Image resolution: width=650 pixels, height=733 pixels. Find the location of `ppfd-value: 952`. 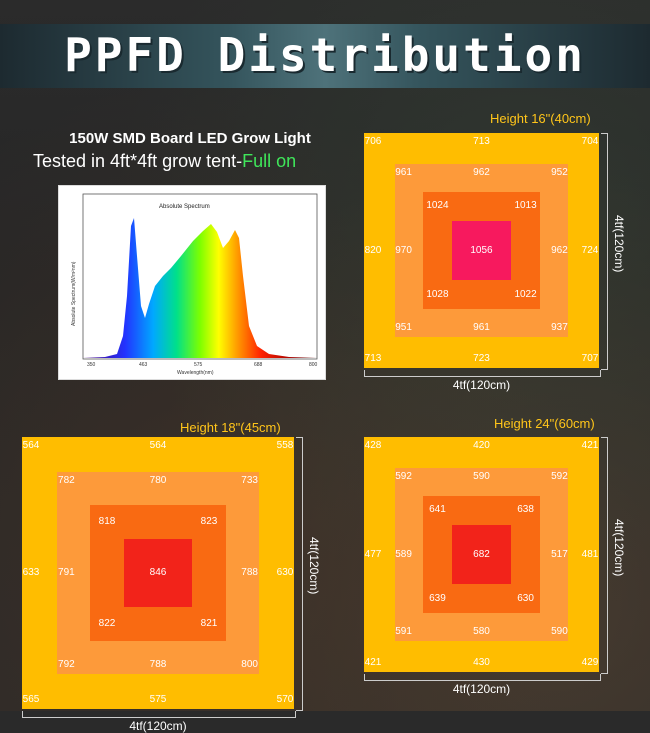

ppfd-value: 952 is located at coordinates (559, 172).